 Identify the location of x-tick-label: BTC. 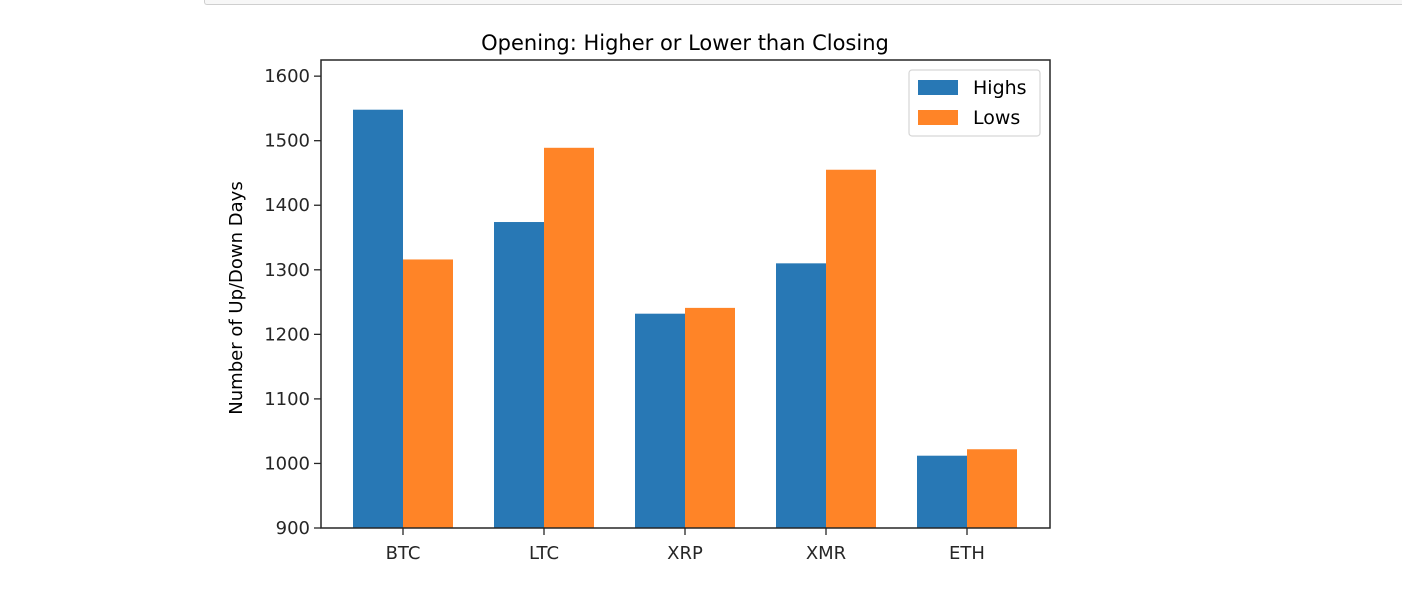
(403, 553).